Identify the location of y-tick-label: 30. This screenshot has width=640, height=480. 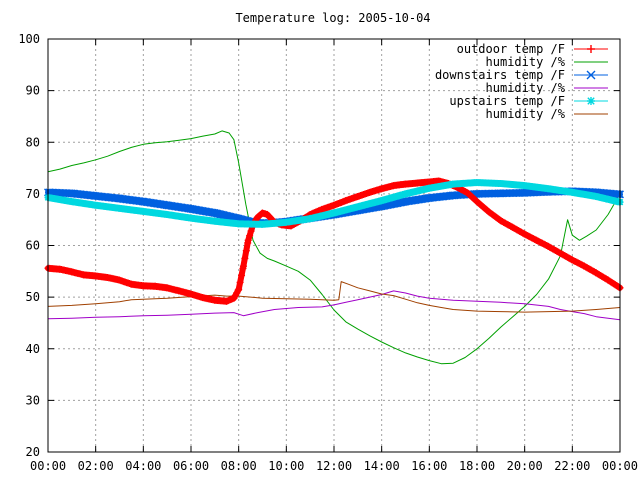
(33, 400).